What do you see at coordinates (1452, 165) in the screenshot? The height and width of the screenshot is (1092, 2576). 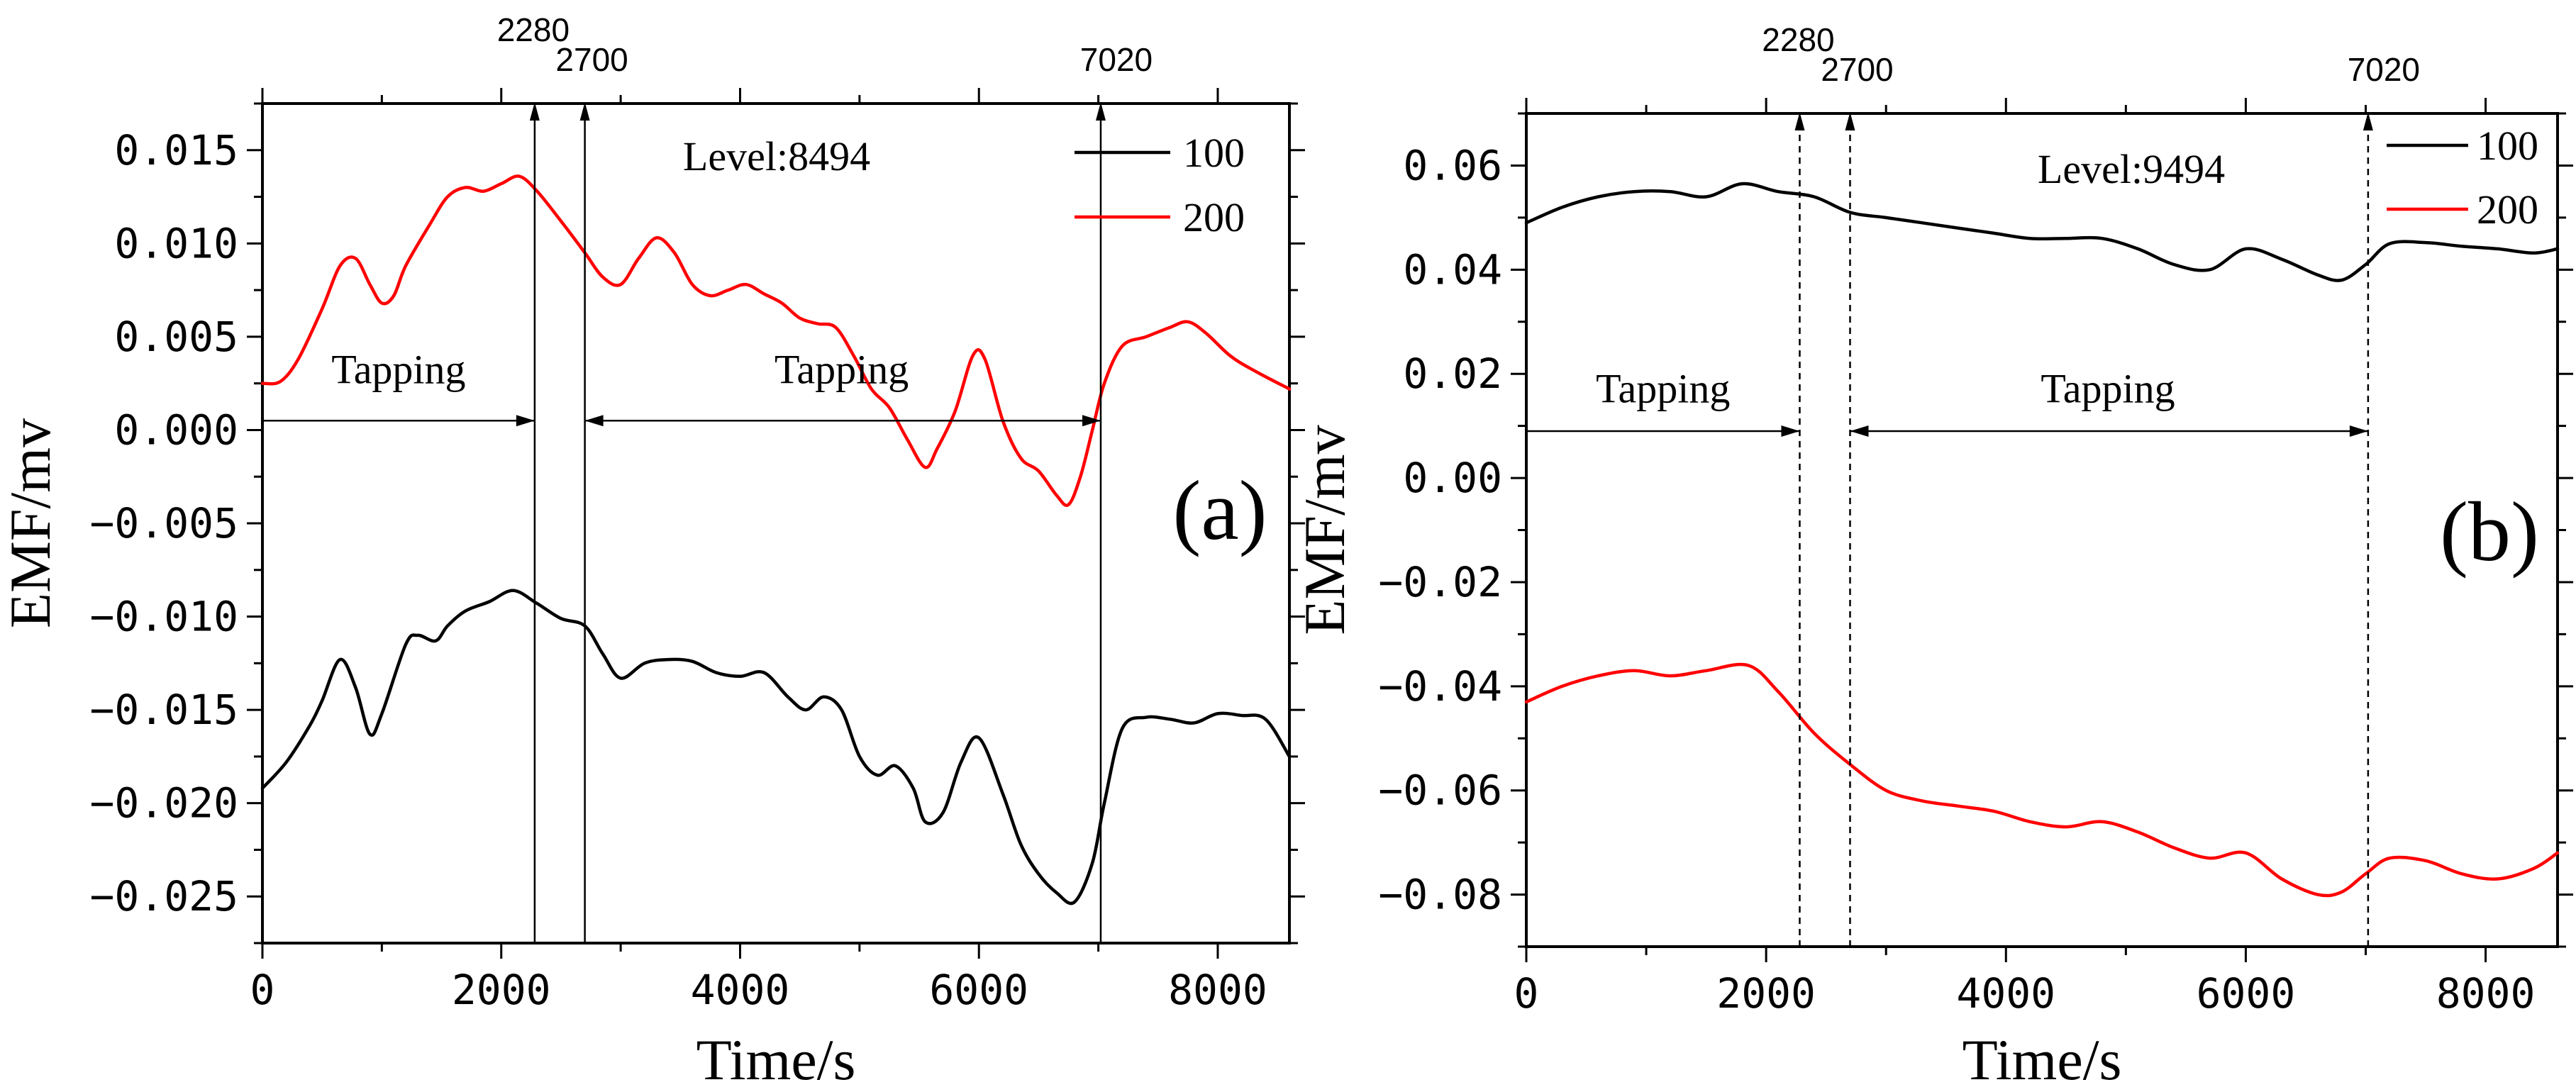 I see `y-tick-label: 0.06` at bounding box center [1452, 165].